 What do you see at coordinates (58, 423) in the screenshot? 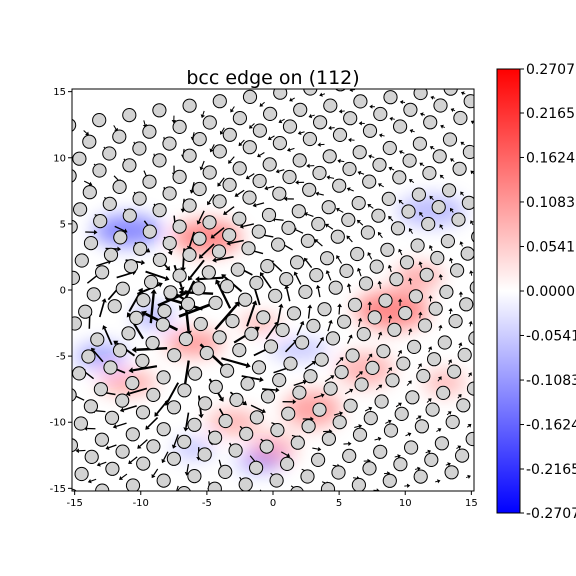
I see `y-tick-label: -10` at bounding box center [58, 423].